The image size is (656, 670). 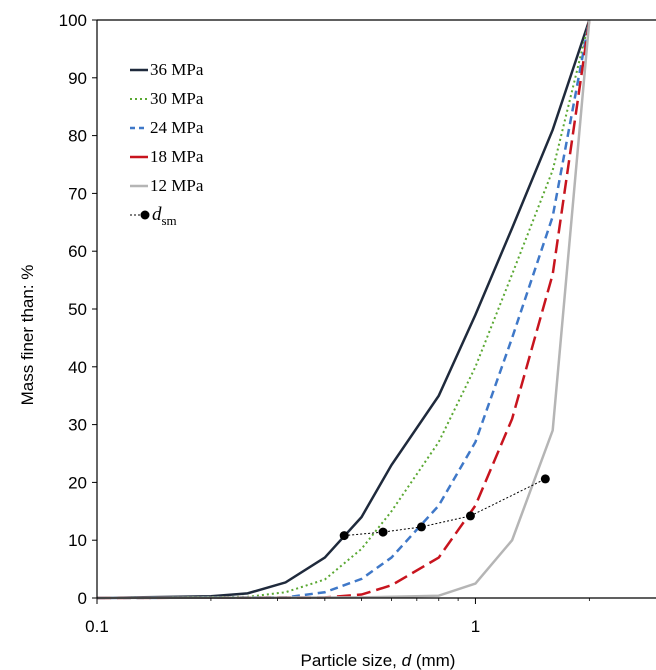 I want to click on legend-label: 18 MPa, so click(x=177, y=156).